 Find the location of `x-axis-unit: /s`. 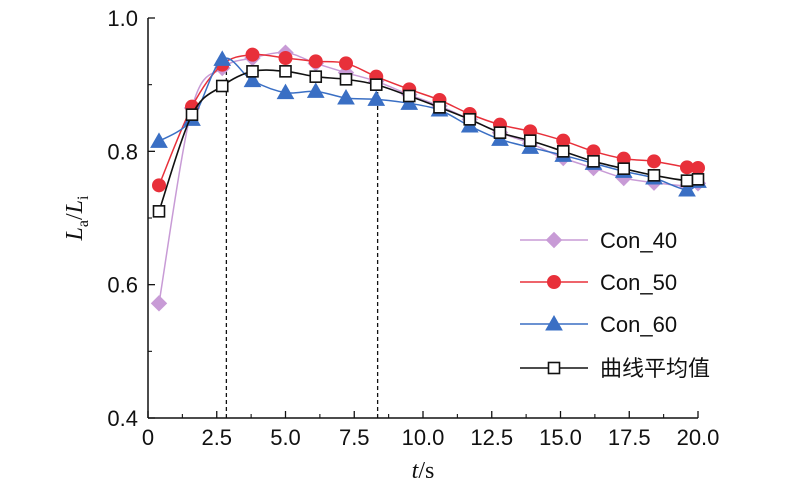

x-axis-unit: /s is located at coordinates (426, 471).